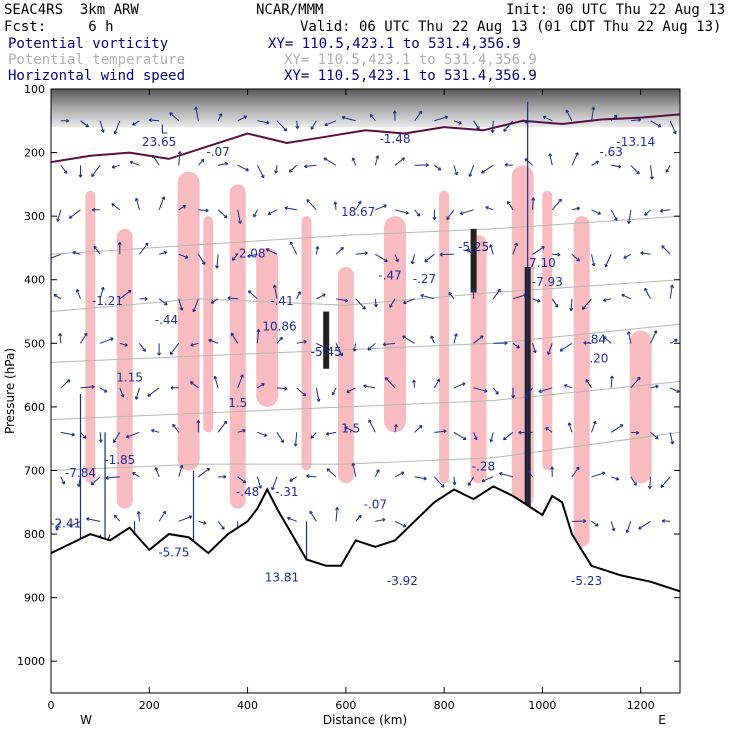  What do you see at coordinates (159, 142) in the screenshot?
I see `contour-label: 23.65` at bounding box center [159, 142].